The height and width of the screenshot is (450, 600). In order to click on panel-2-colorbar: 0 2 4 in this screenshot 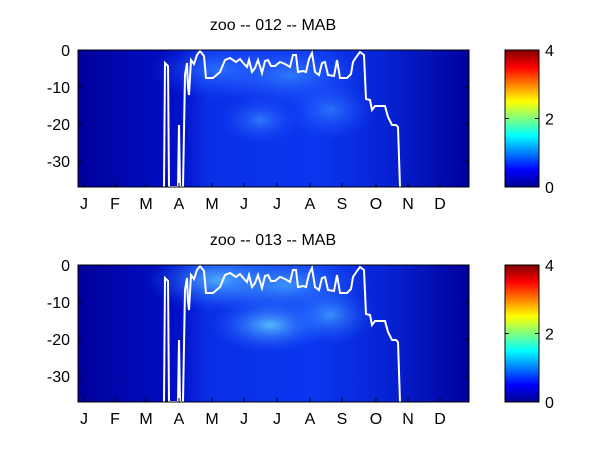, I will do `click(529, 335)`.